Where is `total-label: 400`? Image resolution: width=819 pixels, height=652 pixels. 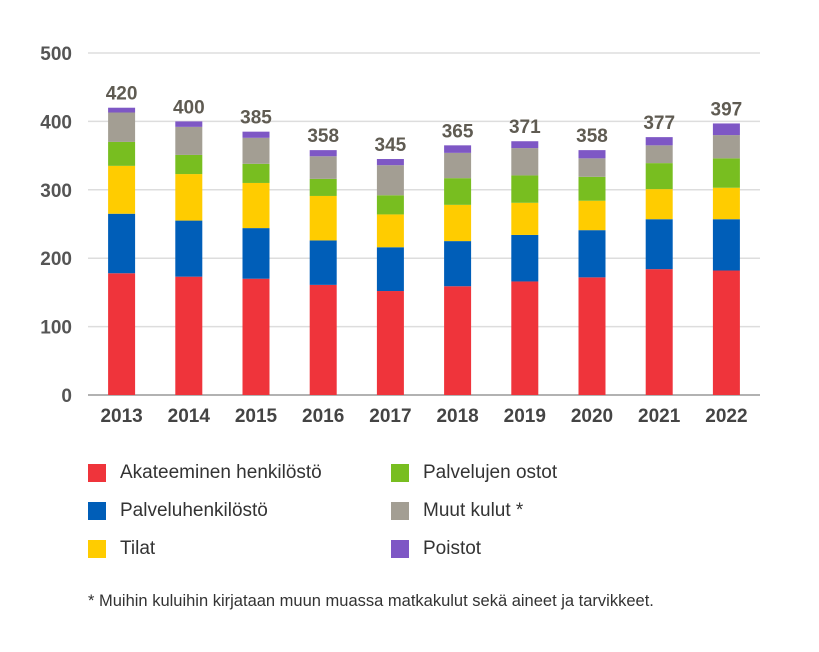 total-label: 400 is located at coordinates (189, 107).